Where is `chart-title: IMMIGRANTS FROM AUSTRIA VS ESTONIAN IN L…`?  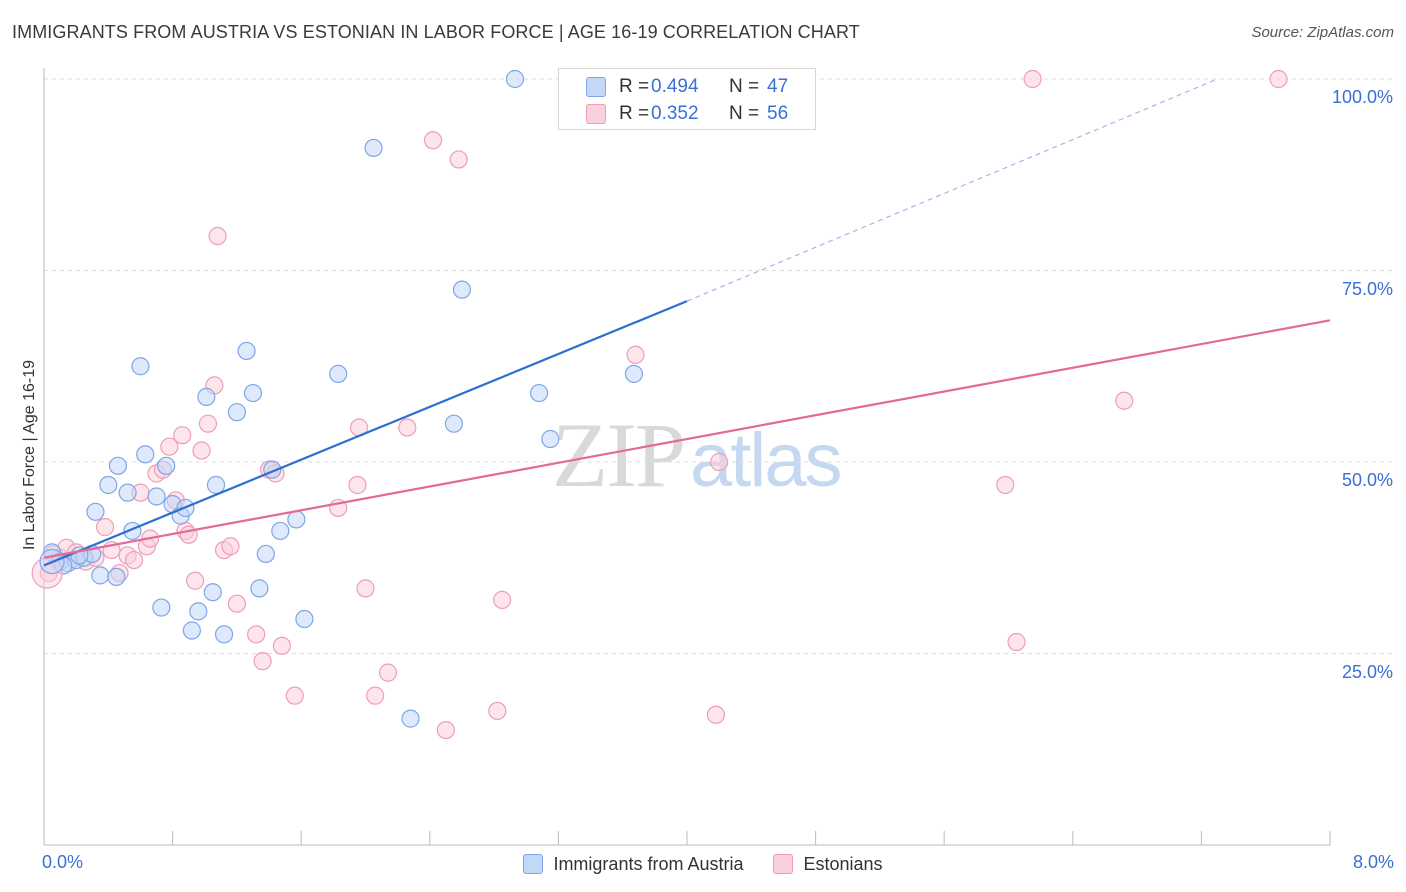 chart-title: IMMIGRANTS FROM AUSTRIA VS ESTONIAN IN L… is located at coordinates (436, 32).